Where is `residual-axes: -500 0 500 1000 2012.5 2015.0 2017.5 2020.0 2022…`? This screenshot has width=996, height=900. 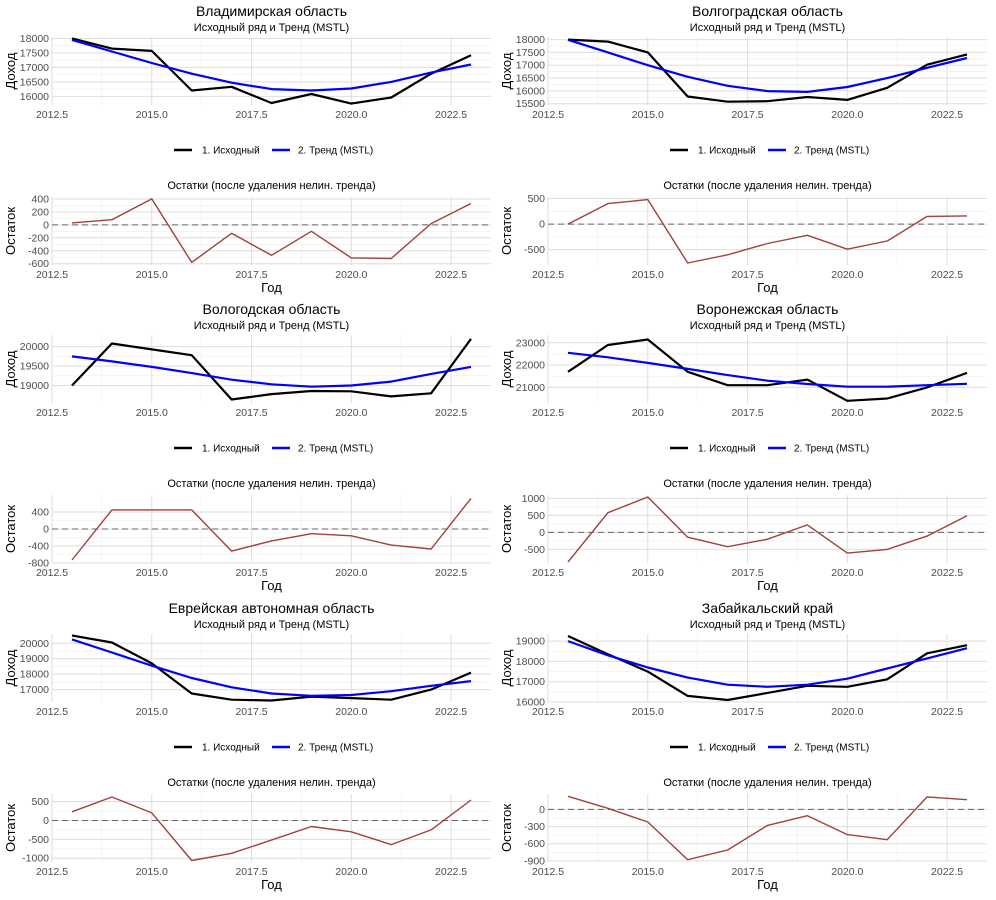 residual-axes: -500 0 500 1000 2012.5 2015.0 2017.5 2020.0 2022… is located at coordinates (743, 536).